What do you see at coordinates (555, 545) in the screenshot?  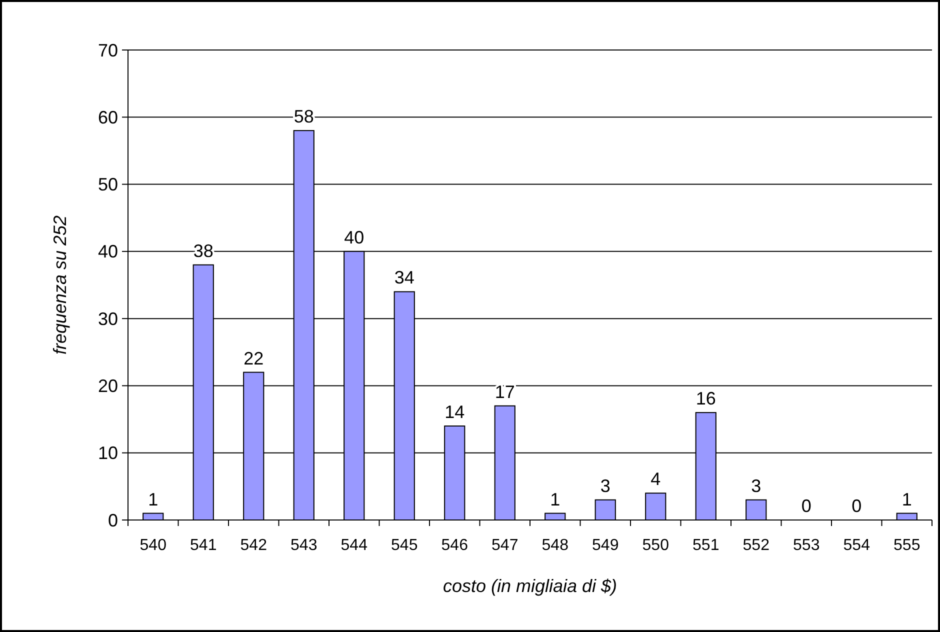 I see `x-tick-label: 548` at bounding box center [555, 545].